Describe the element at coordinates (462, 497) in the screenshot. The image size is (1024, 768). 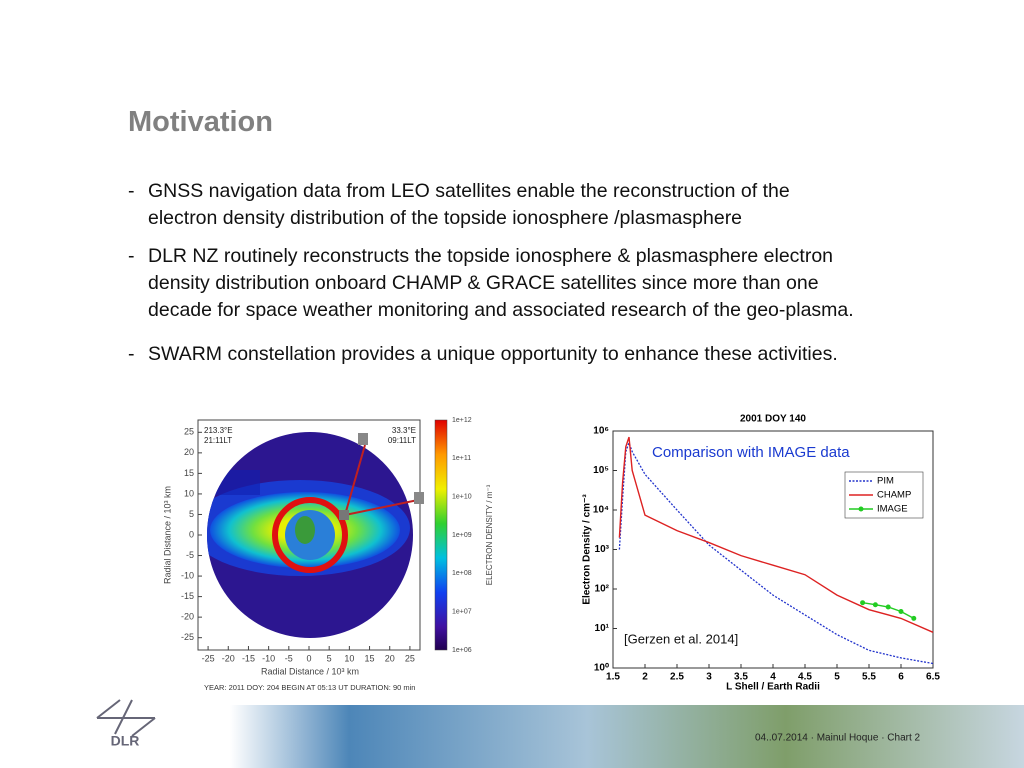
I see `colorbar-tick-label: 1e+10` at that location.